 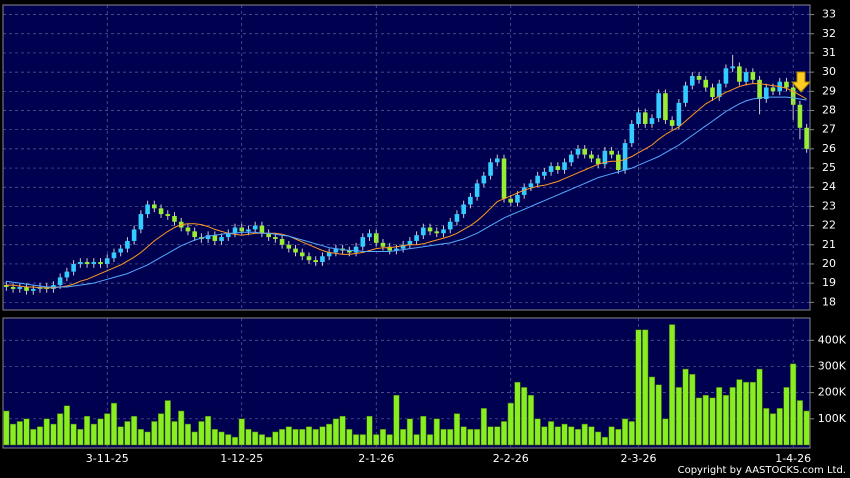 What do you see at coordinates (829, 186) in the screenshot?
I see `y-tick-label: 24` at bounding box center [829, 186].